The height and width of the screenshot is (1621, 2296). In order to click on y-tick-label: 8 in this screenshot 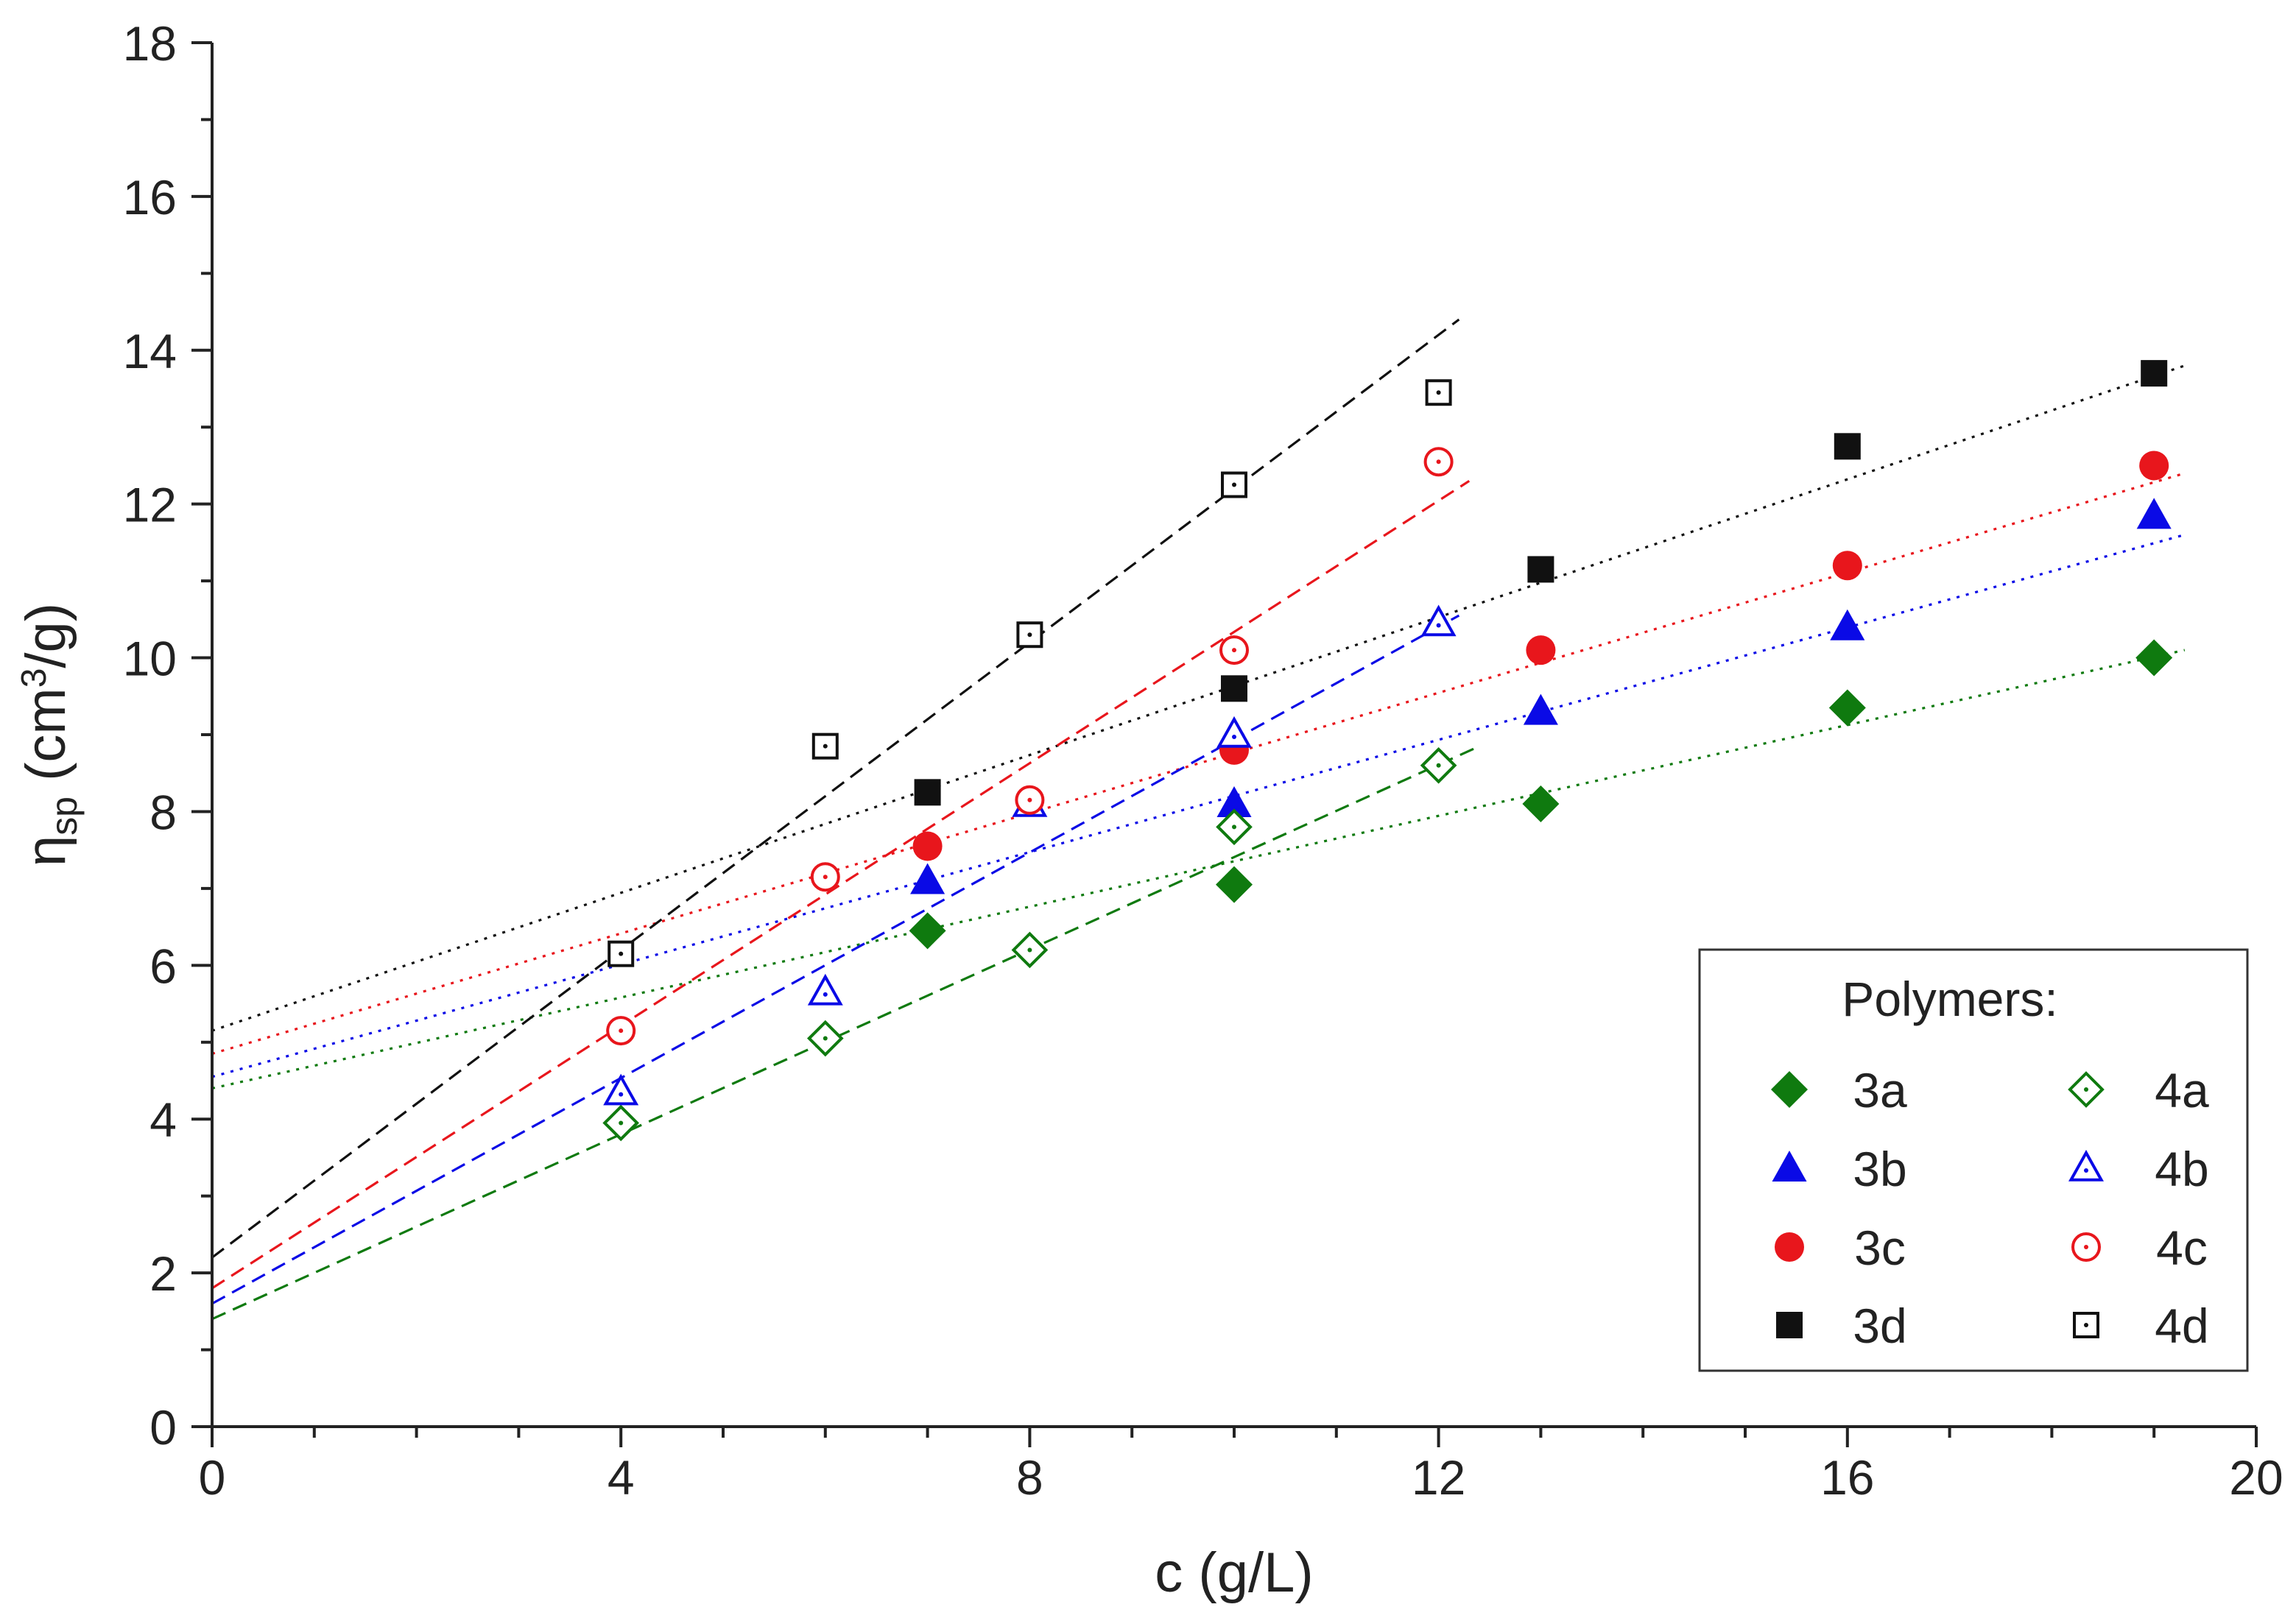, I will do `click(163, 812)`.